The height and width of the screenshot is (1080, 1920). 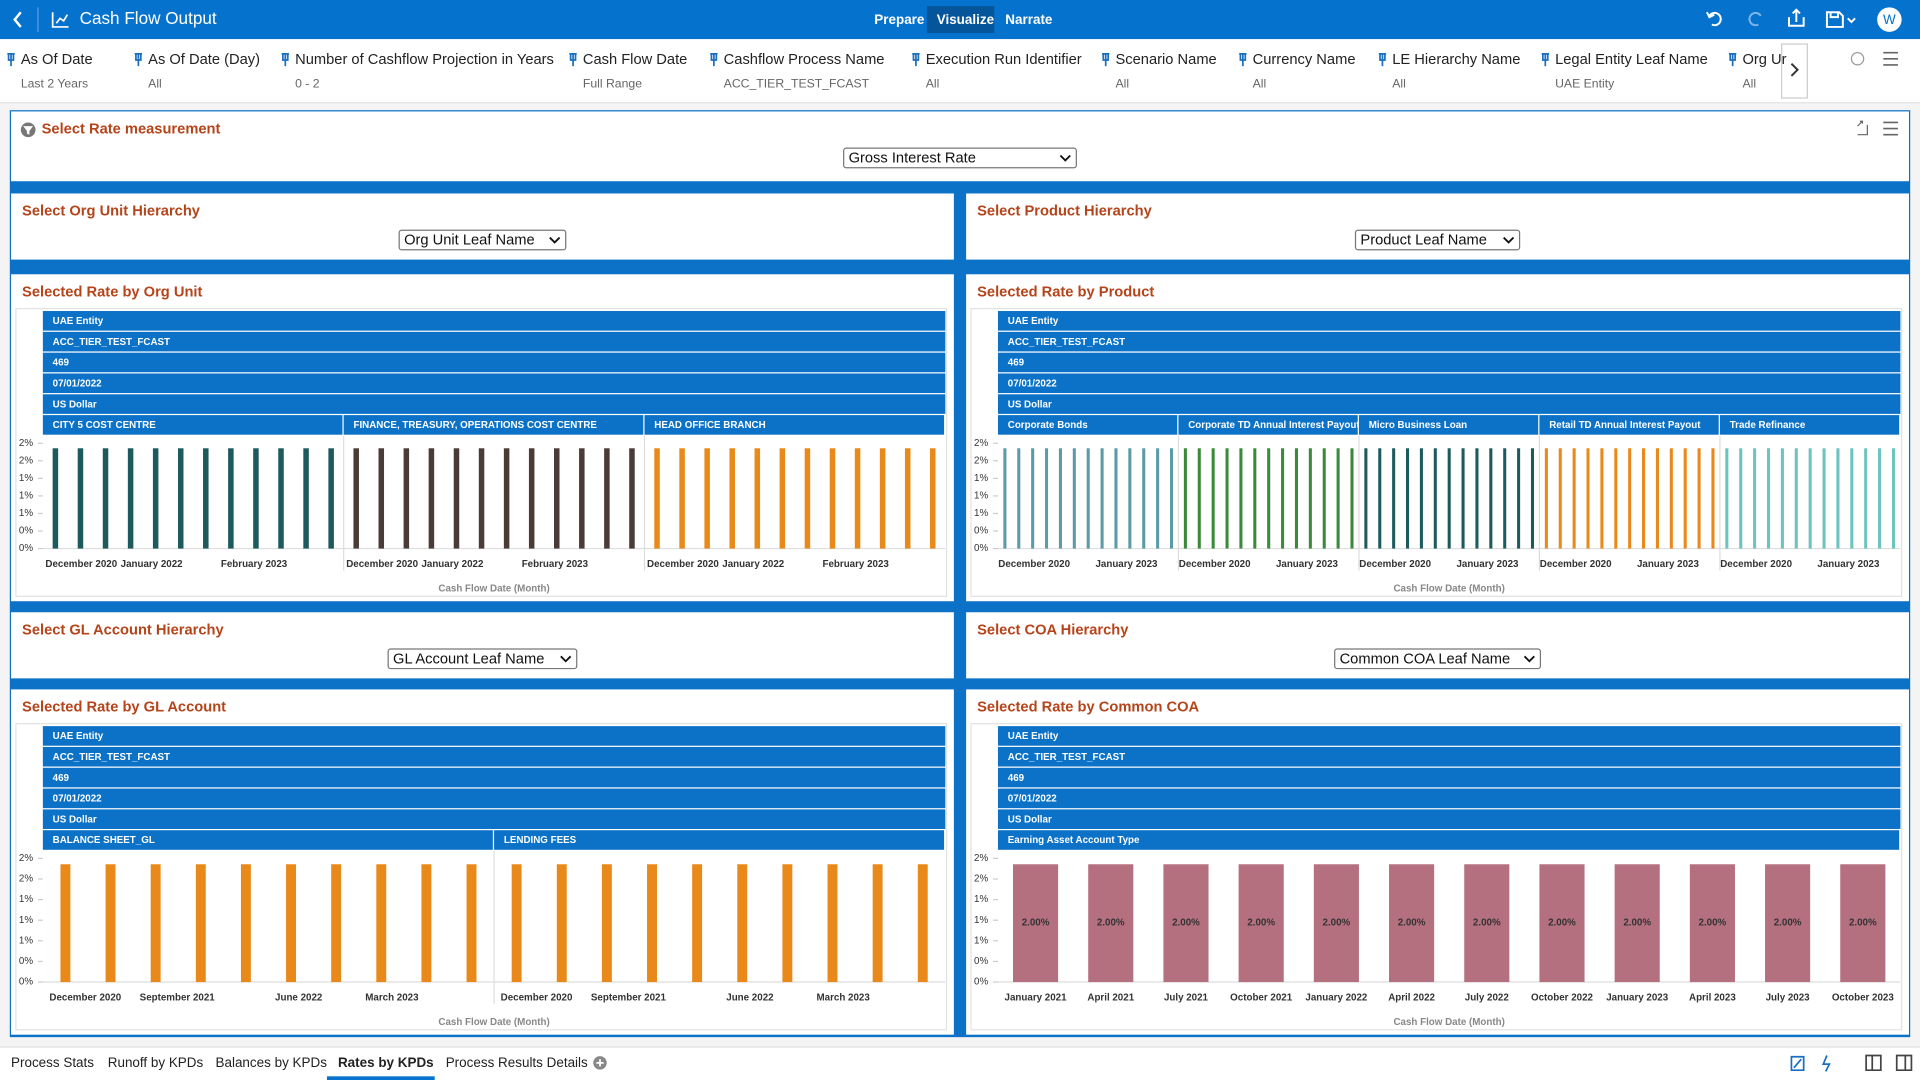 I want to click on x-tick-label: October 2021, so click(x=1261, y=998).